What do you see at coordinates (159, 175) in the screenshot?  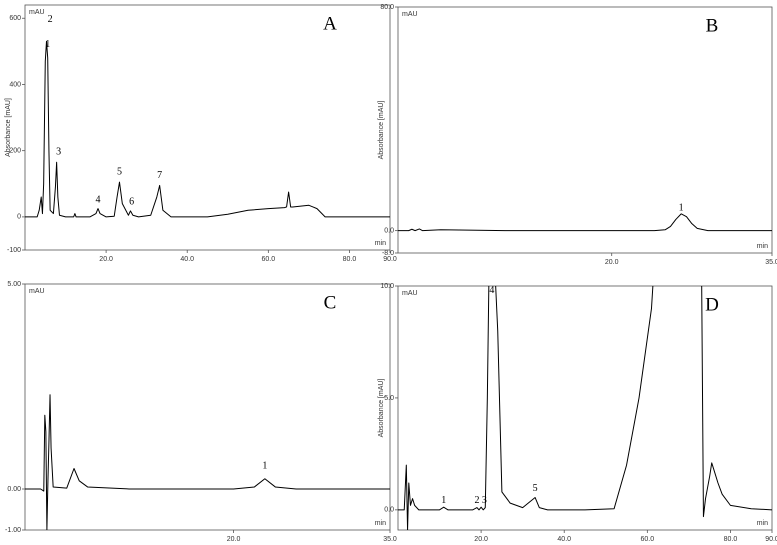 I see `peak-label: 7` at bounding box center [159, 175].